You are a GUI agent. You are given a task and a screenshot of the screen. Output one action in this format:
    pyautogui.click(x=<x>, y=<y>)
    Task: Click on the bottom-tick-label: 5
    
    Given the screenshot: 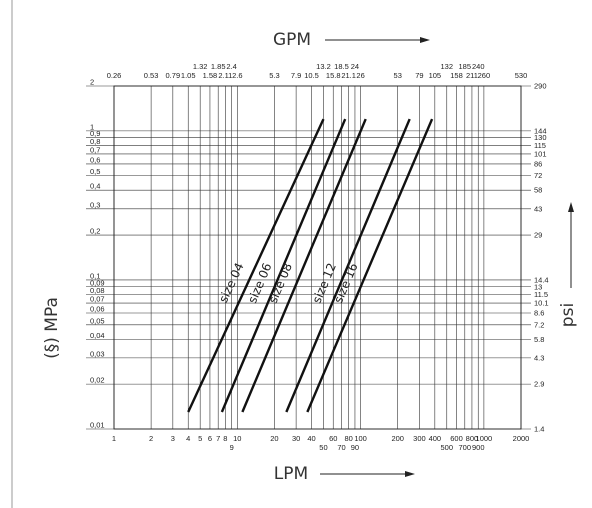 What is the action you would take?
    pyautogui.click(x=200, y=438)
    